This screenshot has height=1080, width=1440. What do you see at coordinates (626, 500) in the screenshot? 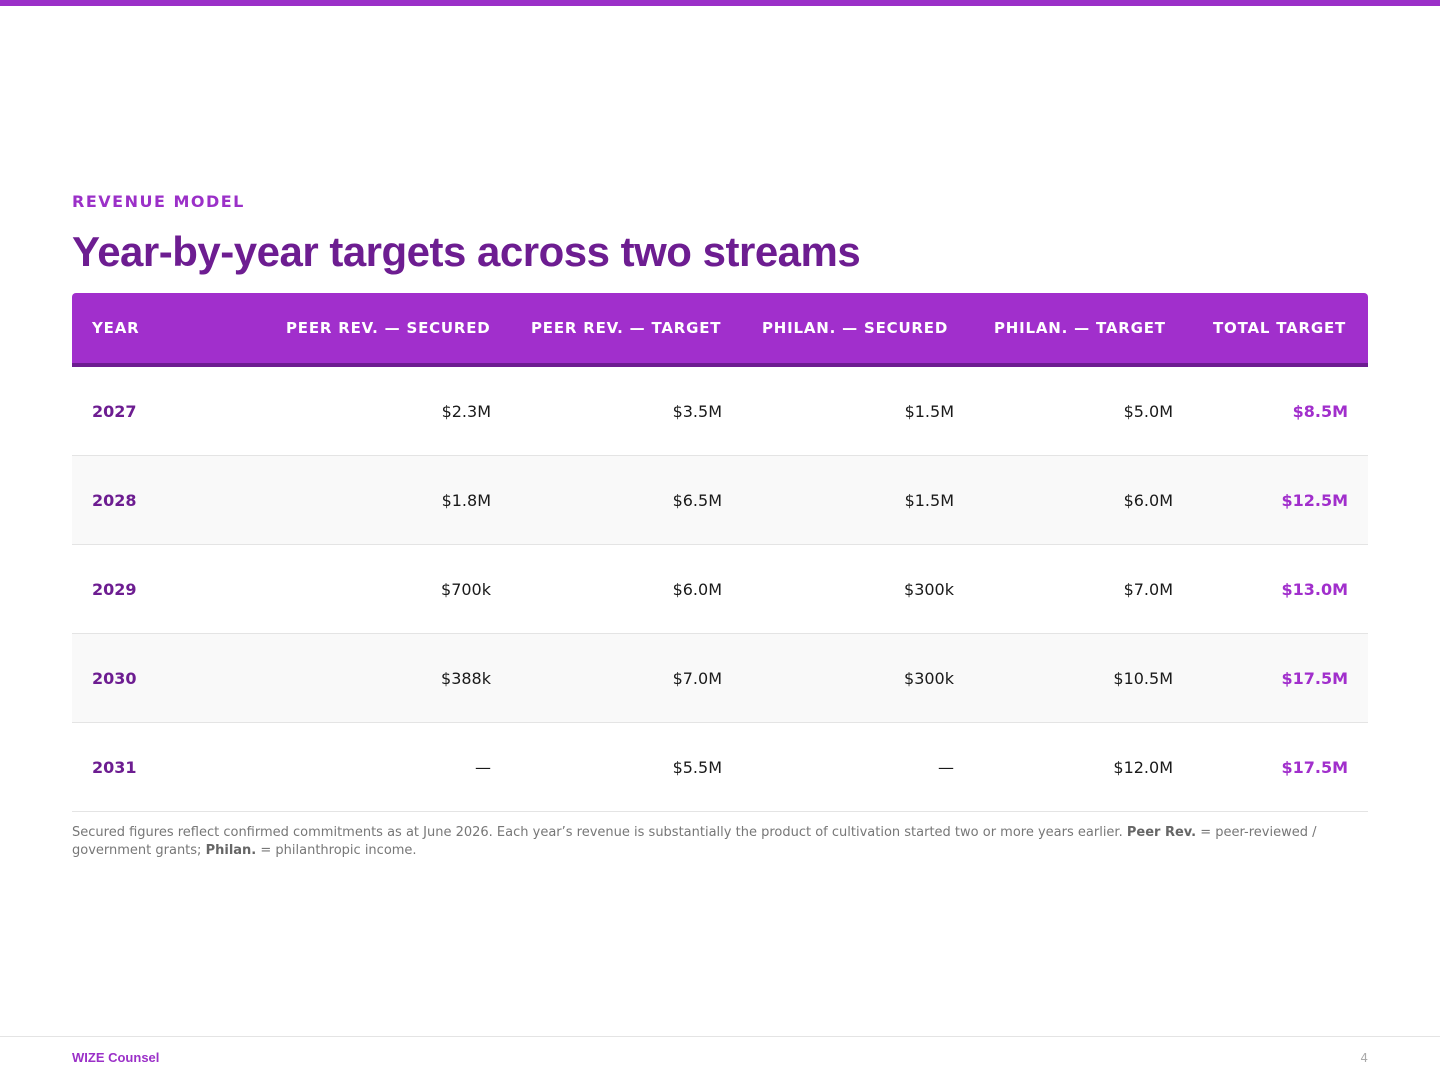
I see `cell-peer-target: $6.5M` at bounding box center [626, 500].